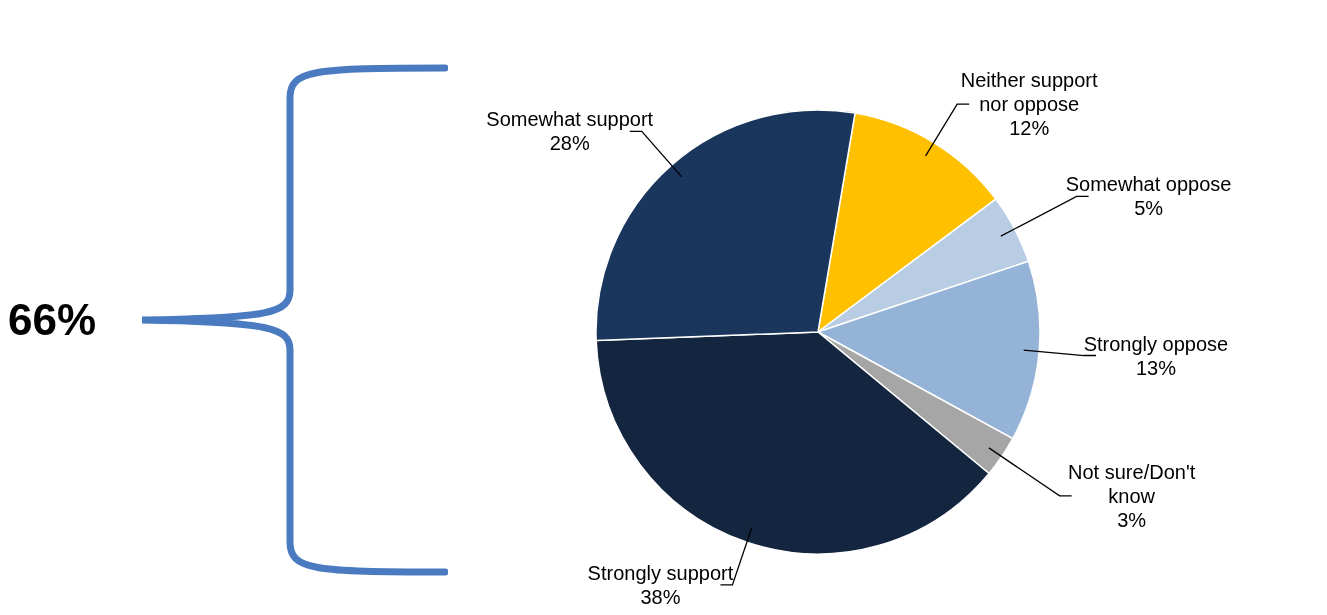  What do you see at coordinates (570, 119) in the screenshot?
I see `slice-label: Somewhat support` at bounding box center [570, 119].